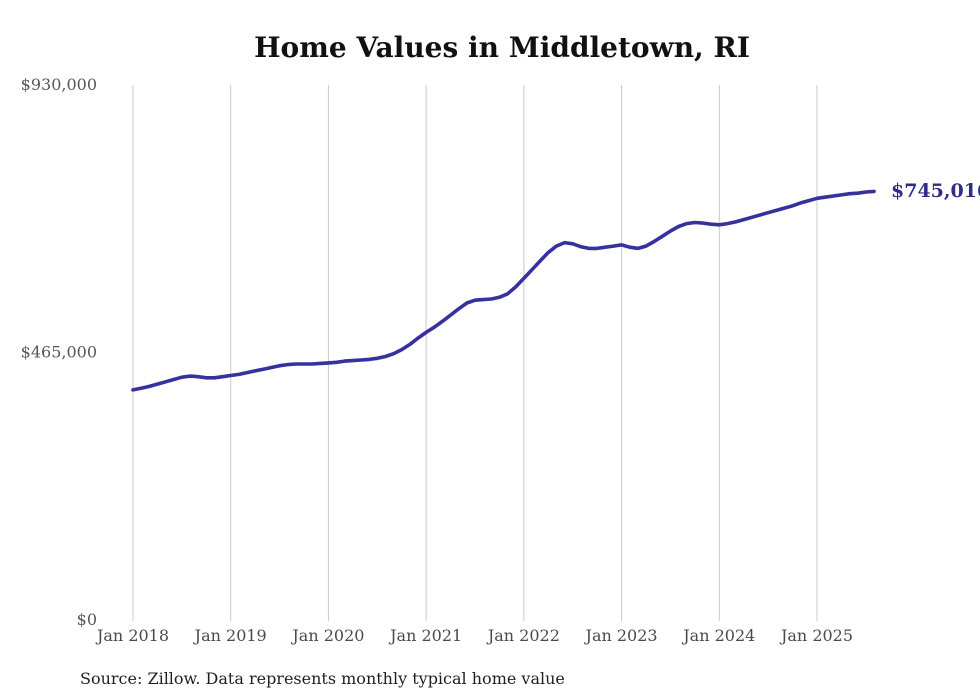 The image size is (980, 699). I want to click on x-axis-tick-label: Jan 2018, so click(132, 635).